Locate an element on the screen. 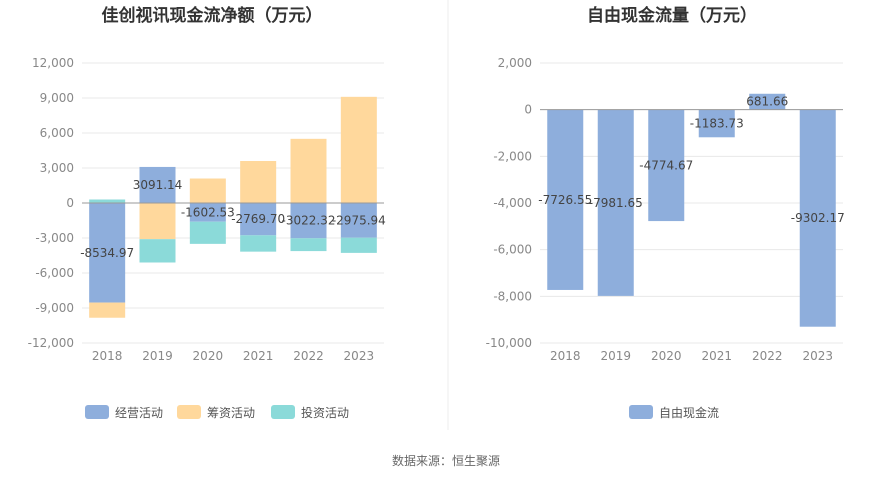 Image resolution: width=893 pixels, height=481 pixels. bar-自由现金流-2018 is located at coordinates (565, 199).